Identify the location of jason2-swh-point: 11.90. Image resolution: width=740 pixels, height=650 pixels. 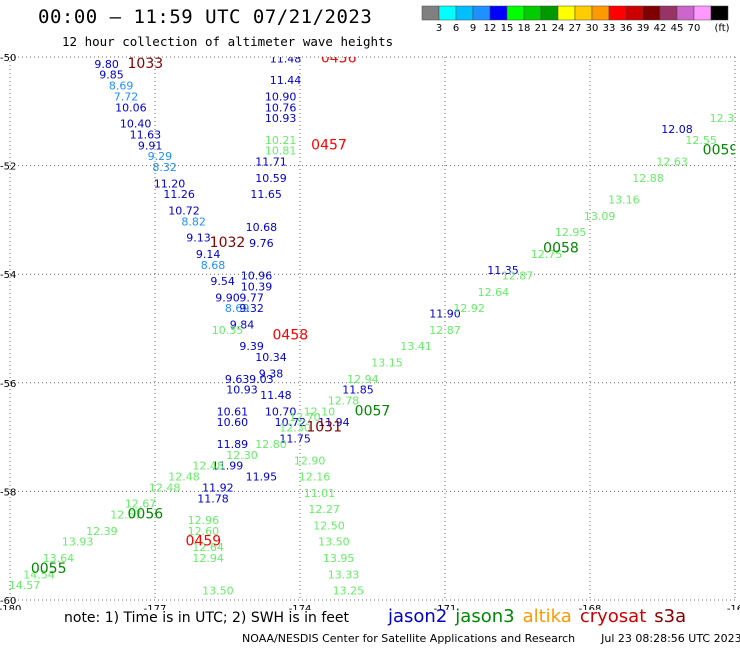
(445, 314).